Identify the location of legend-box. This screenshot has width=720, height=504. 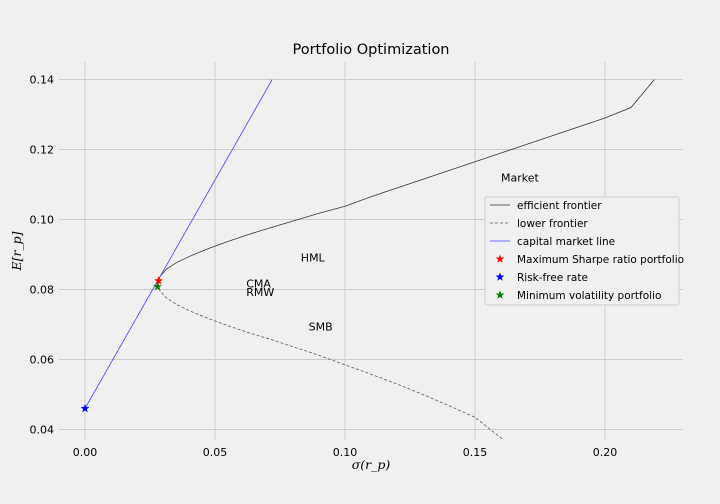
(582, 251).